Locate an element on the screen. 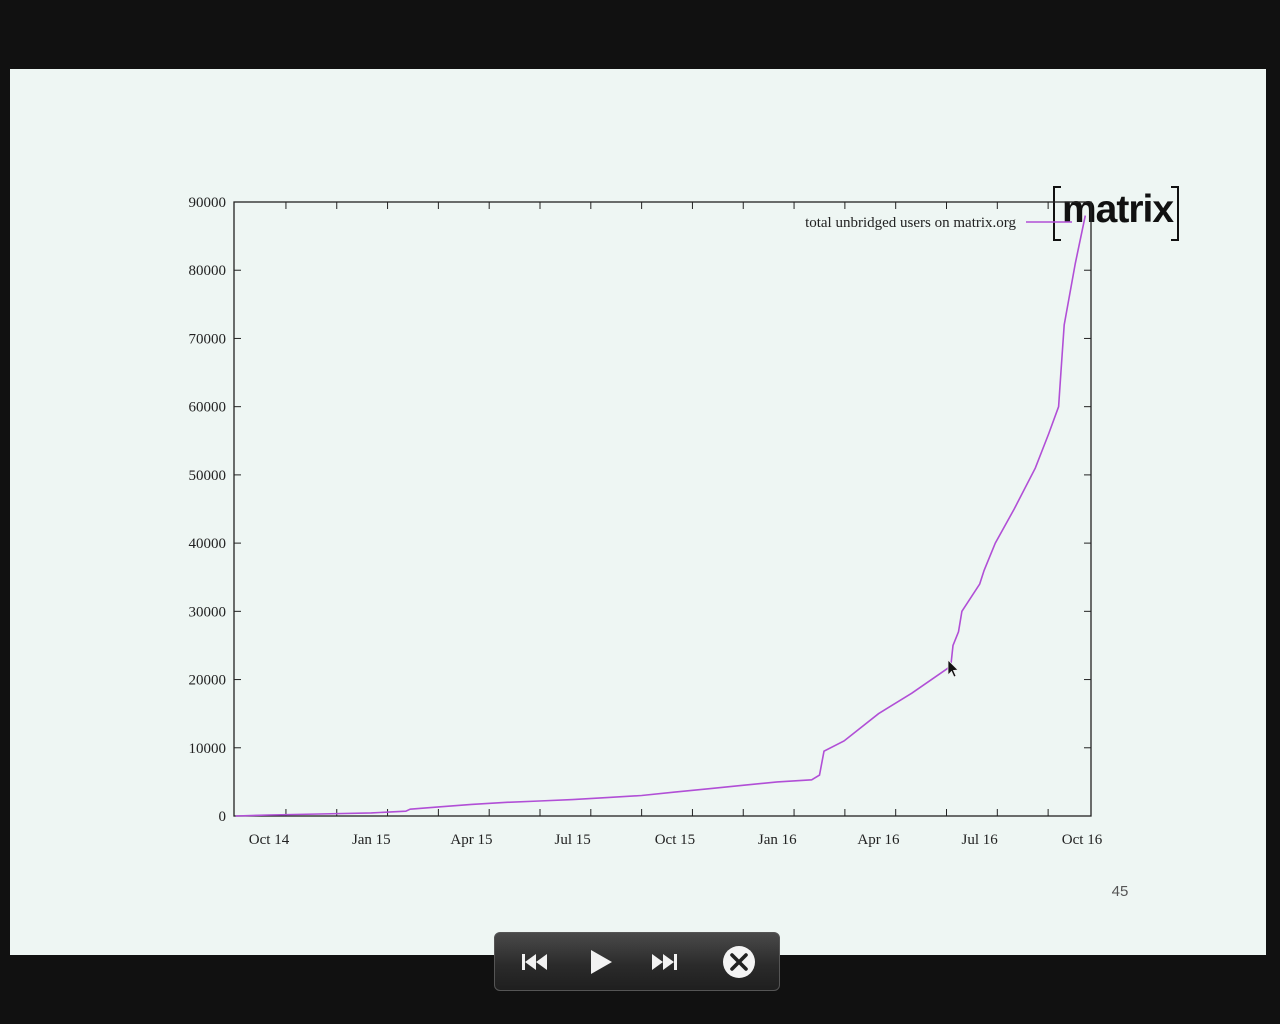  y-tick-label: 80000 is located at coordinates (208, 271).